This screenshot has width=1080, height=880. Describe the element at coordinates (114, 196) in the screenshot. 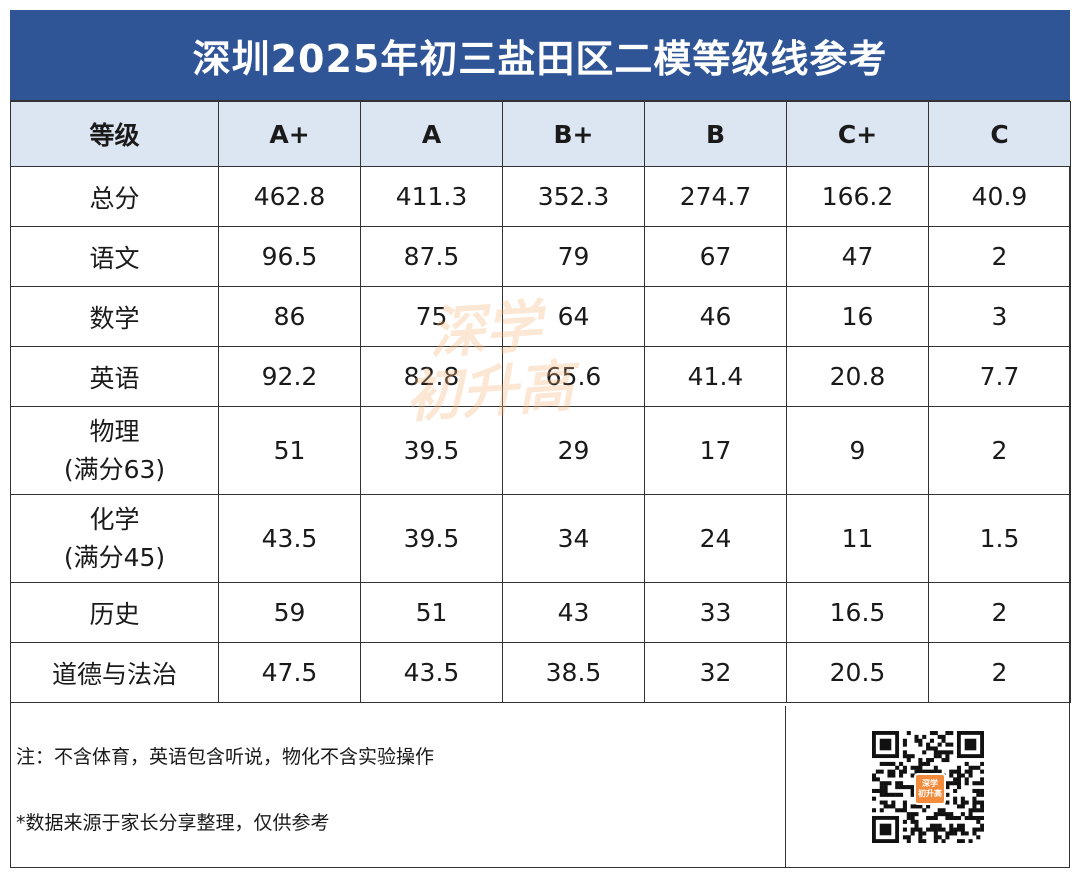

I see `subject-cell: 总分` at that location.